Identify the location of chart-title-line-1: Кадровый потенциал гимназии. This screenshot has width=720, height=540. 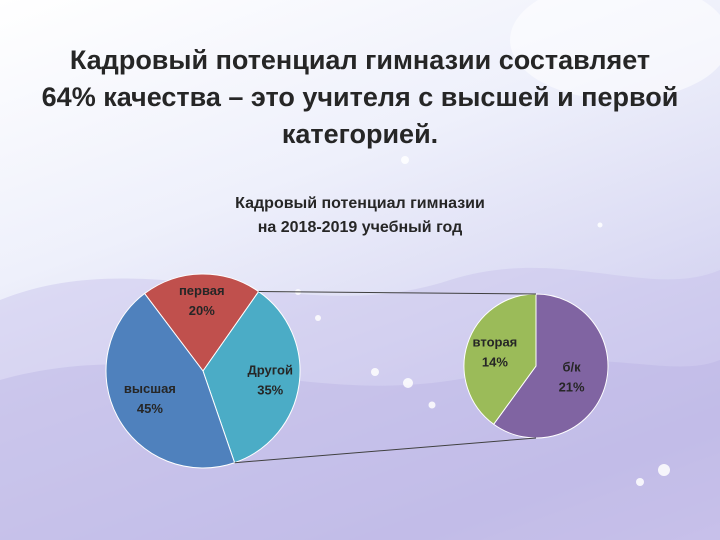
(360, 203).